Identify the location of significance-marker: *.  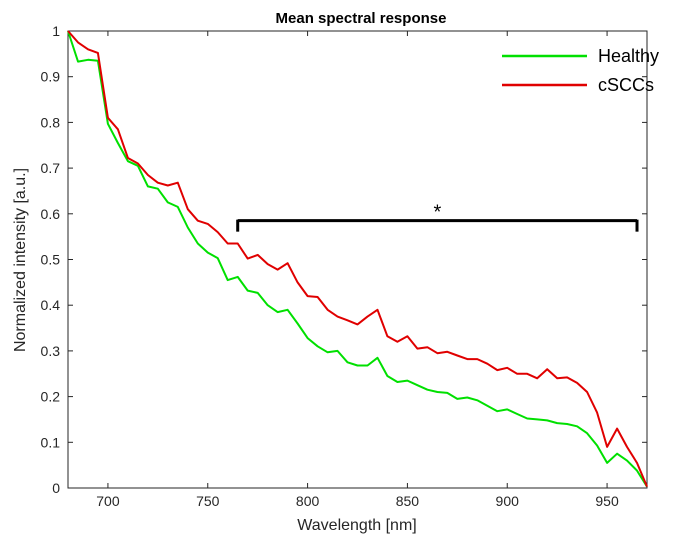
(437, 213).